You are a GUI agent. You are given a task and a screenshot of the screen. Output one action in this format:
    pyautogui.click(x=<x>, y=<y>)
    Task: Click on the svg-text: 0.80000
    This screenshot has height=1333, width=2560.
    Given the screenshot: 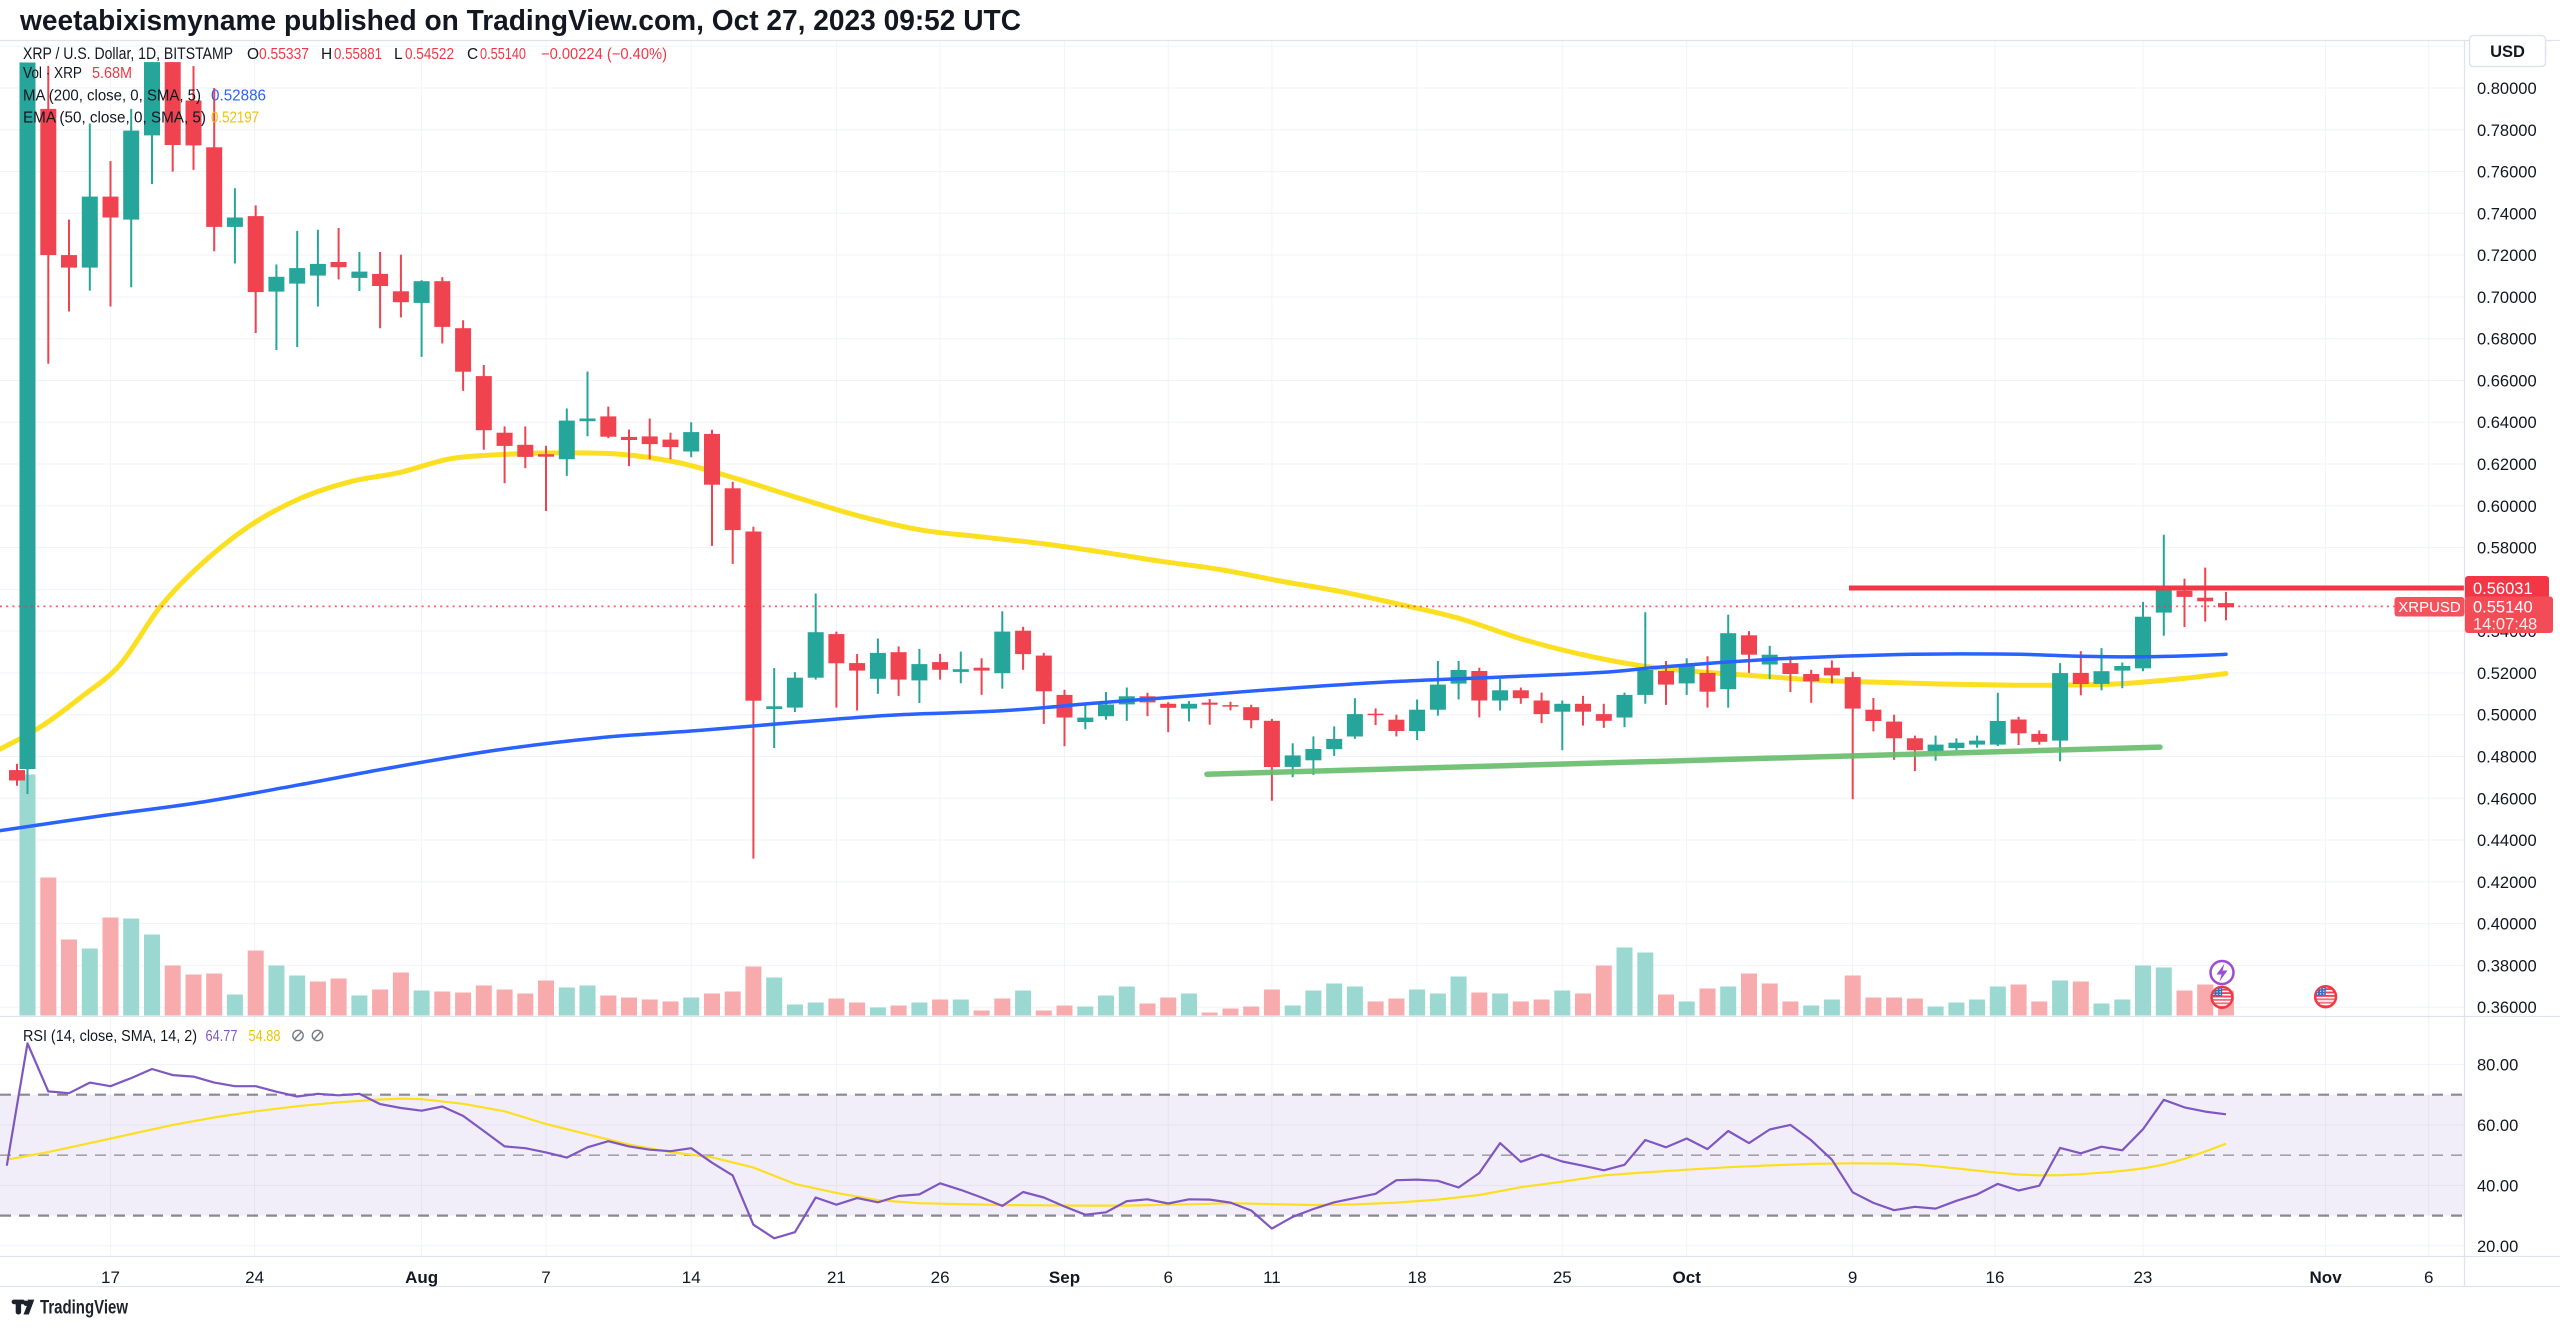 What is the action you would take?
    pyautogui.click(x=2507, y=89)
    